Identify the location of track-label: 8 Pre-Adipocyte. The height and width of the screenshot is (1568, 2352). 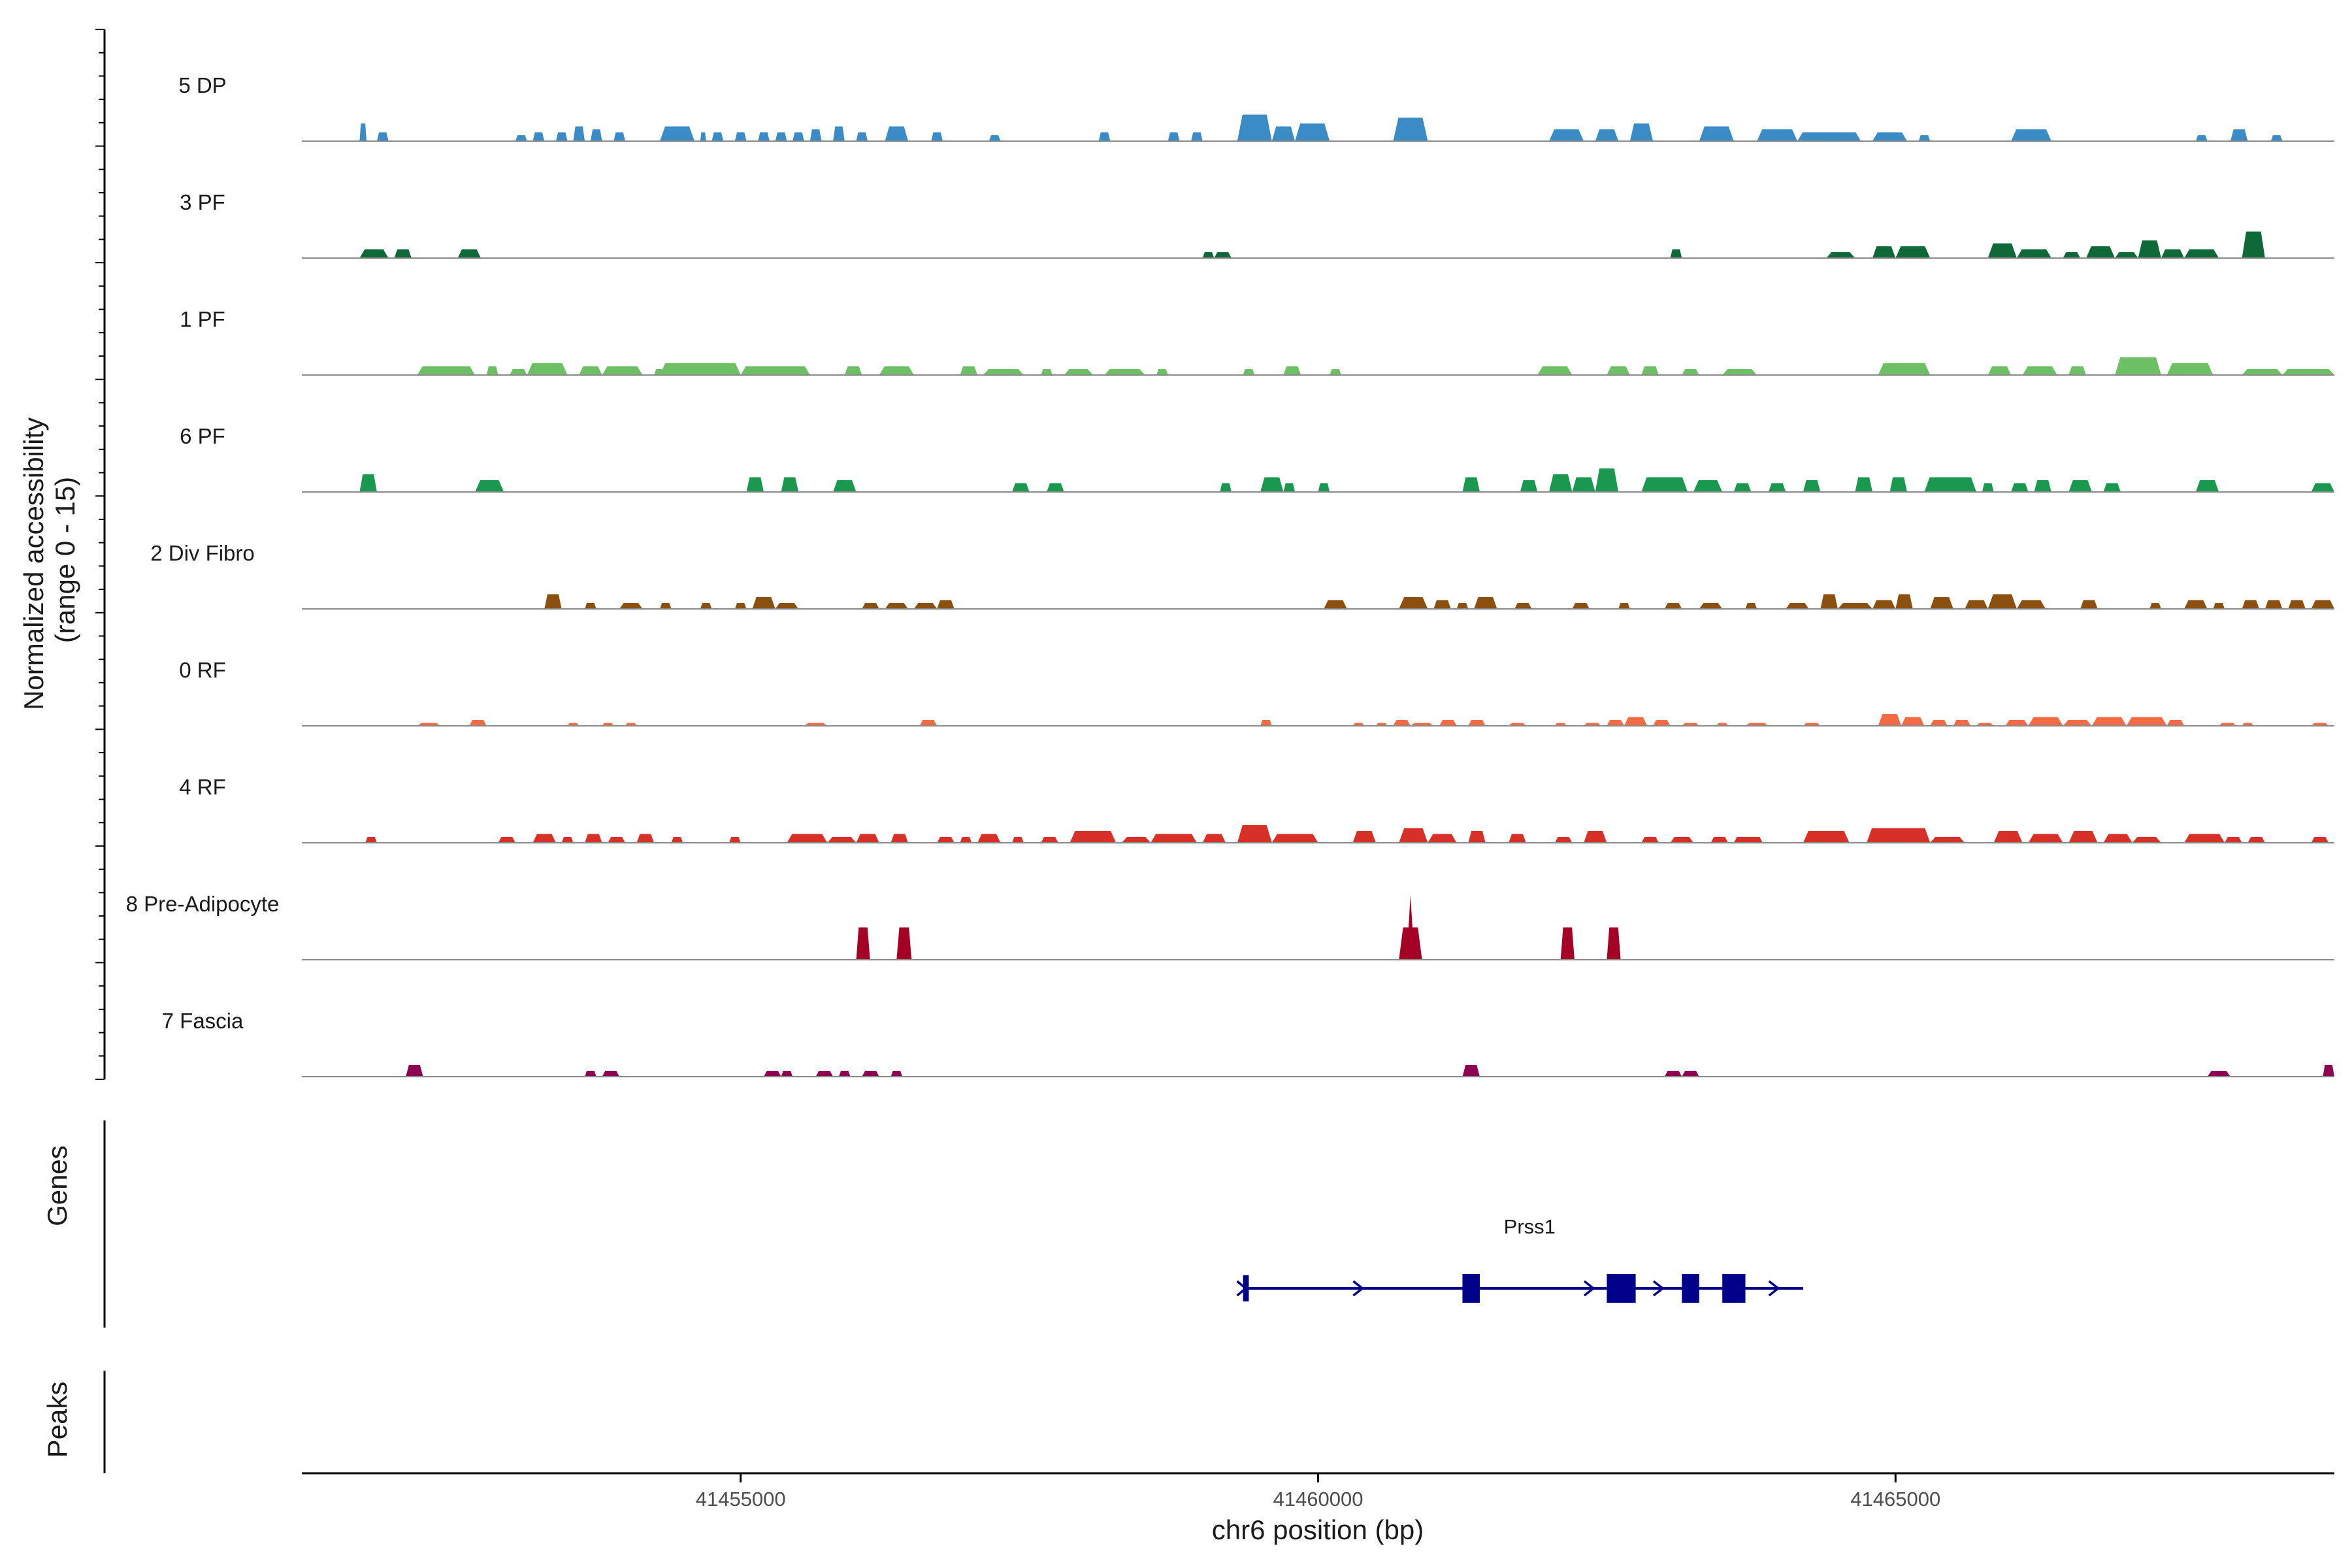
(203, 904).